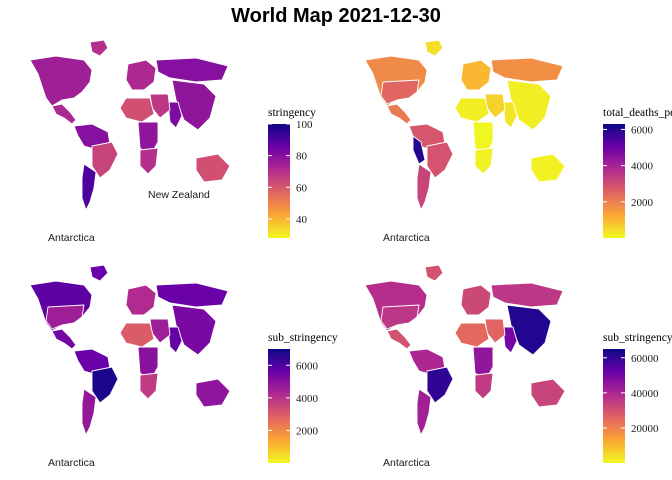 The width and height of the screenshot is (672, 480). Describe the element at coordinates (336, 16) in the screenshot. I see `figure-title: World Map 2021-12-30` at that location.